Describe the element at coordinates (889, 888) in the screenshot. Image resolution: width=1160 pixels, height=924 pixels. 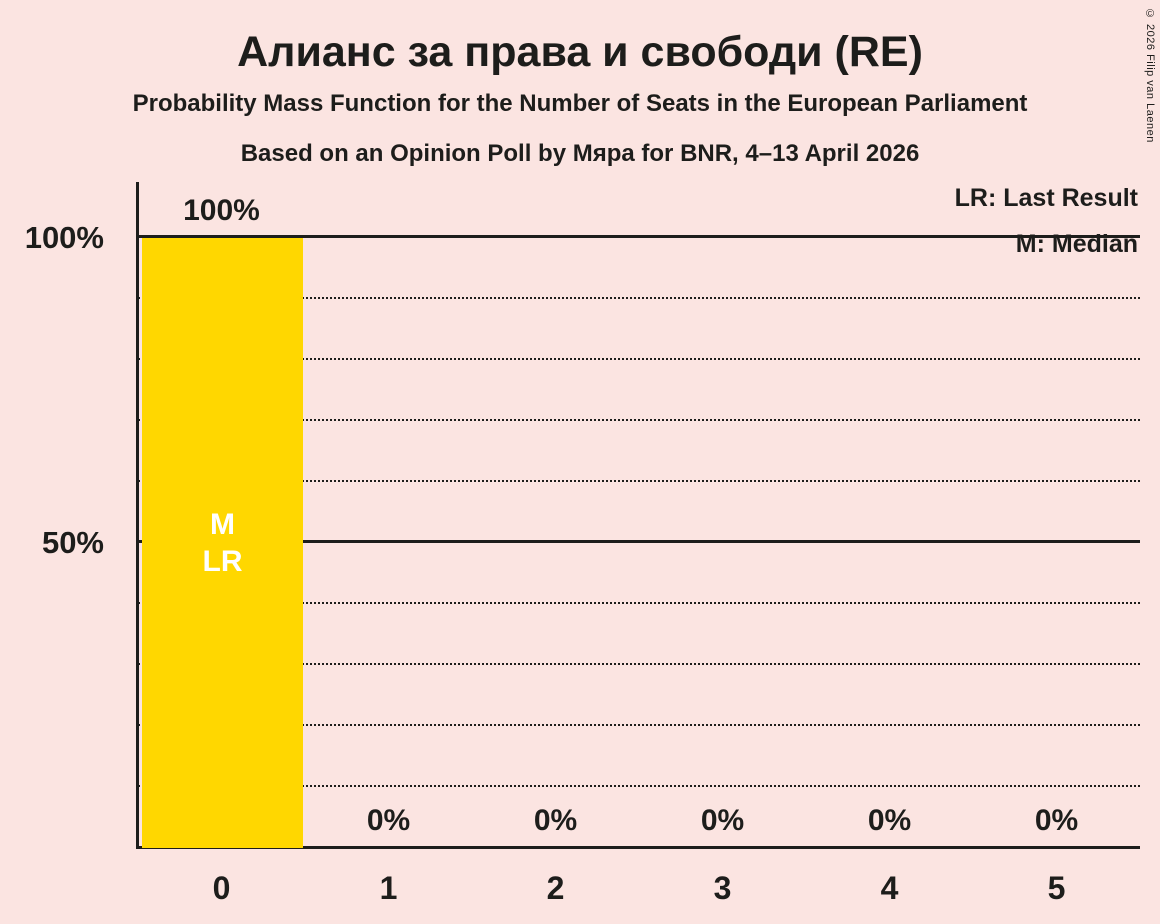
I see `x-tick-label-4: 4` at that location.